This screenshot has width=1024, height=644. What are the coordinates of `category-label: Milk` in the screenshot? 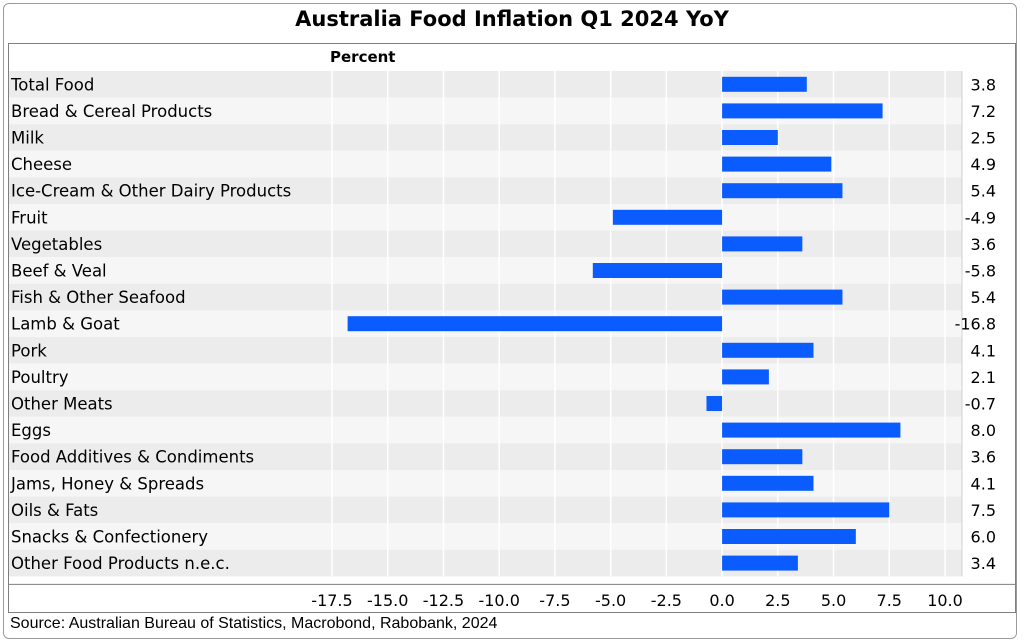 It's located at (27, 138).